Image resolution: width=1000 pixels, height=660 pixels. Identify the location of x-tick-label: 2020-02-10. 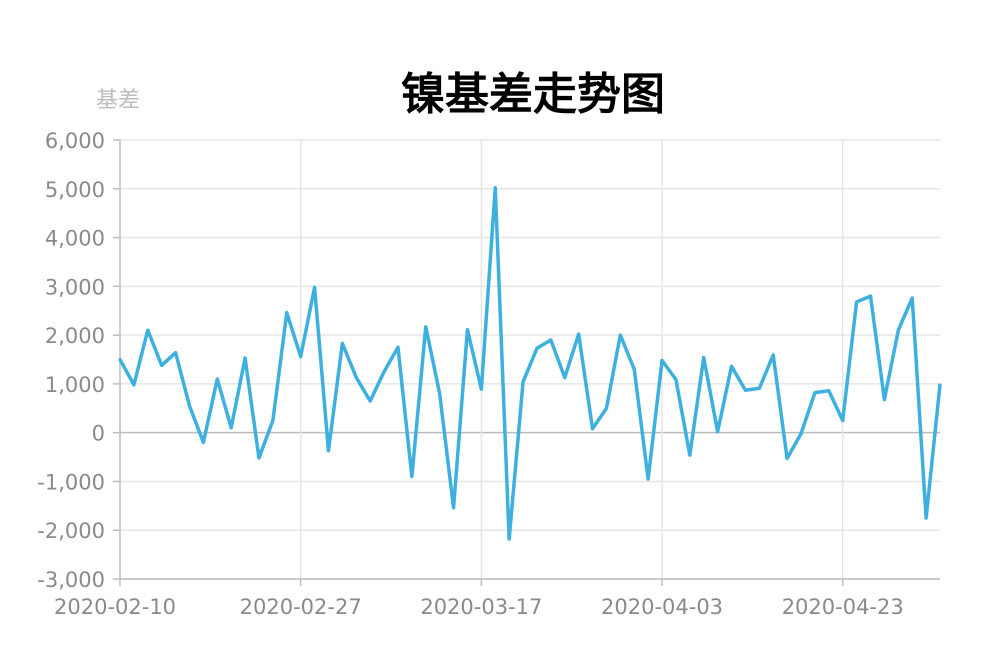
(115, 607).